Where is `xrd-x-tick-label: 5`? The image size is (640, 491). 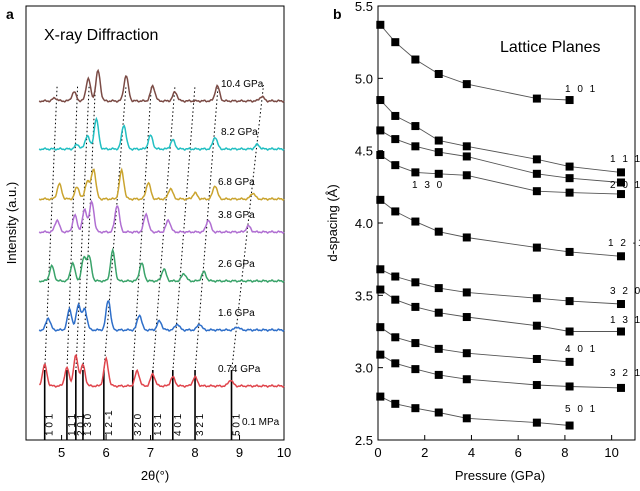 xrd-x-tick-label: 5 is located at coordinates (61, 452).